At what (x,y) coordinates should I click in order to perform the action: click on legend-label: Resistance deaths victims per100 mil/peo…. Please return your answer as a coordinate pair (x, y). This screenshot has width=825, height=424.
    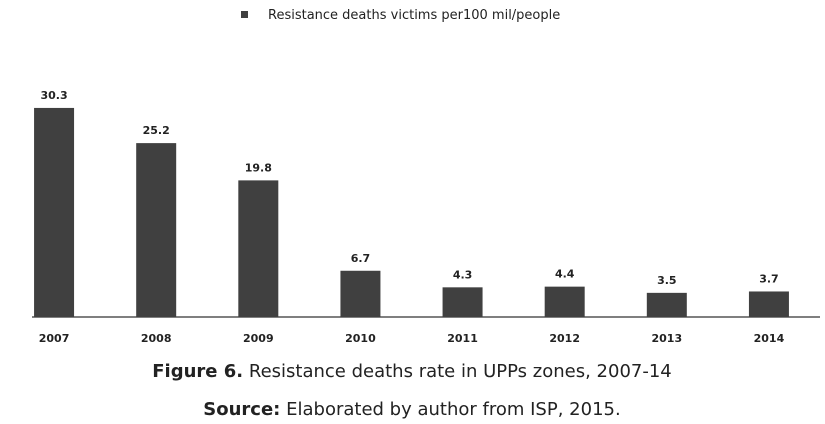
    Looking at the image, I should click on (414, 15).